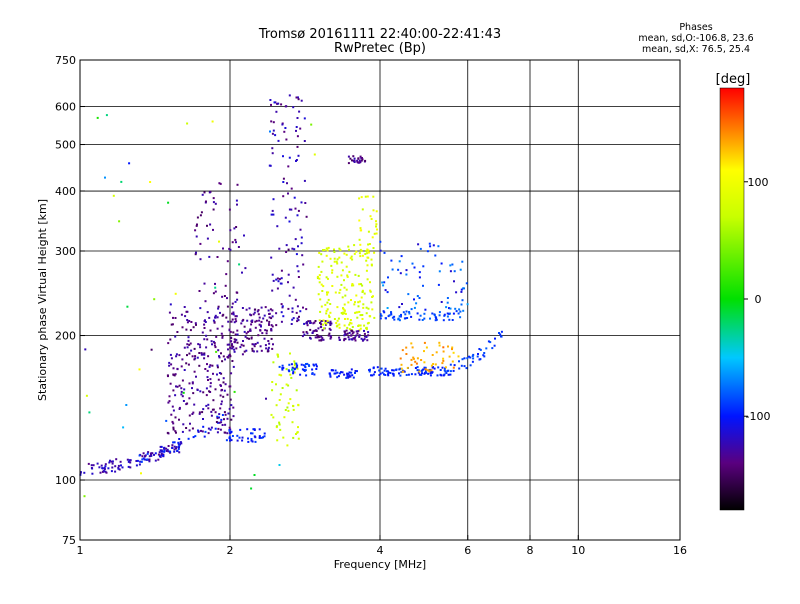 This screenshot has height=604, width=800. I want to click on x-tick-label: 6, so click(467, 550).